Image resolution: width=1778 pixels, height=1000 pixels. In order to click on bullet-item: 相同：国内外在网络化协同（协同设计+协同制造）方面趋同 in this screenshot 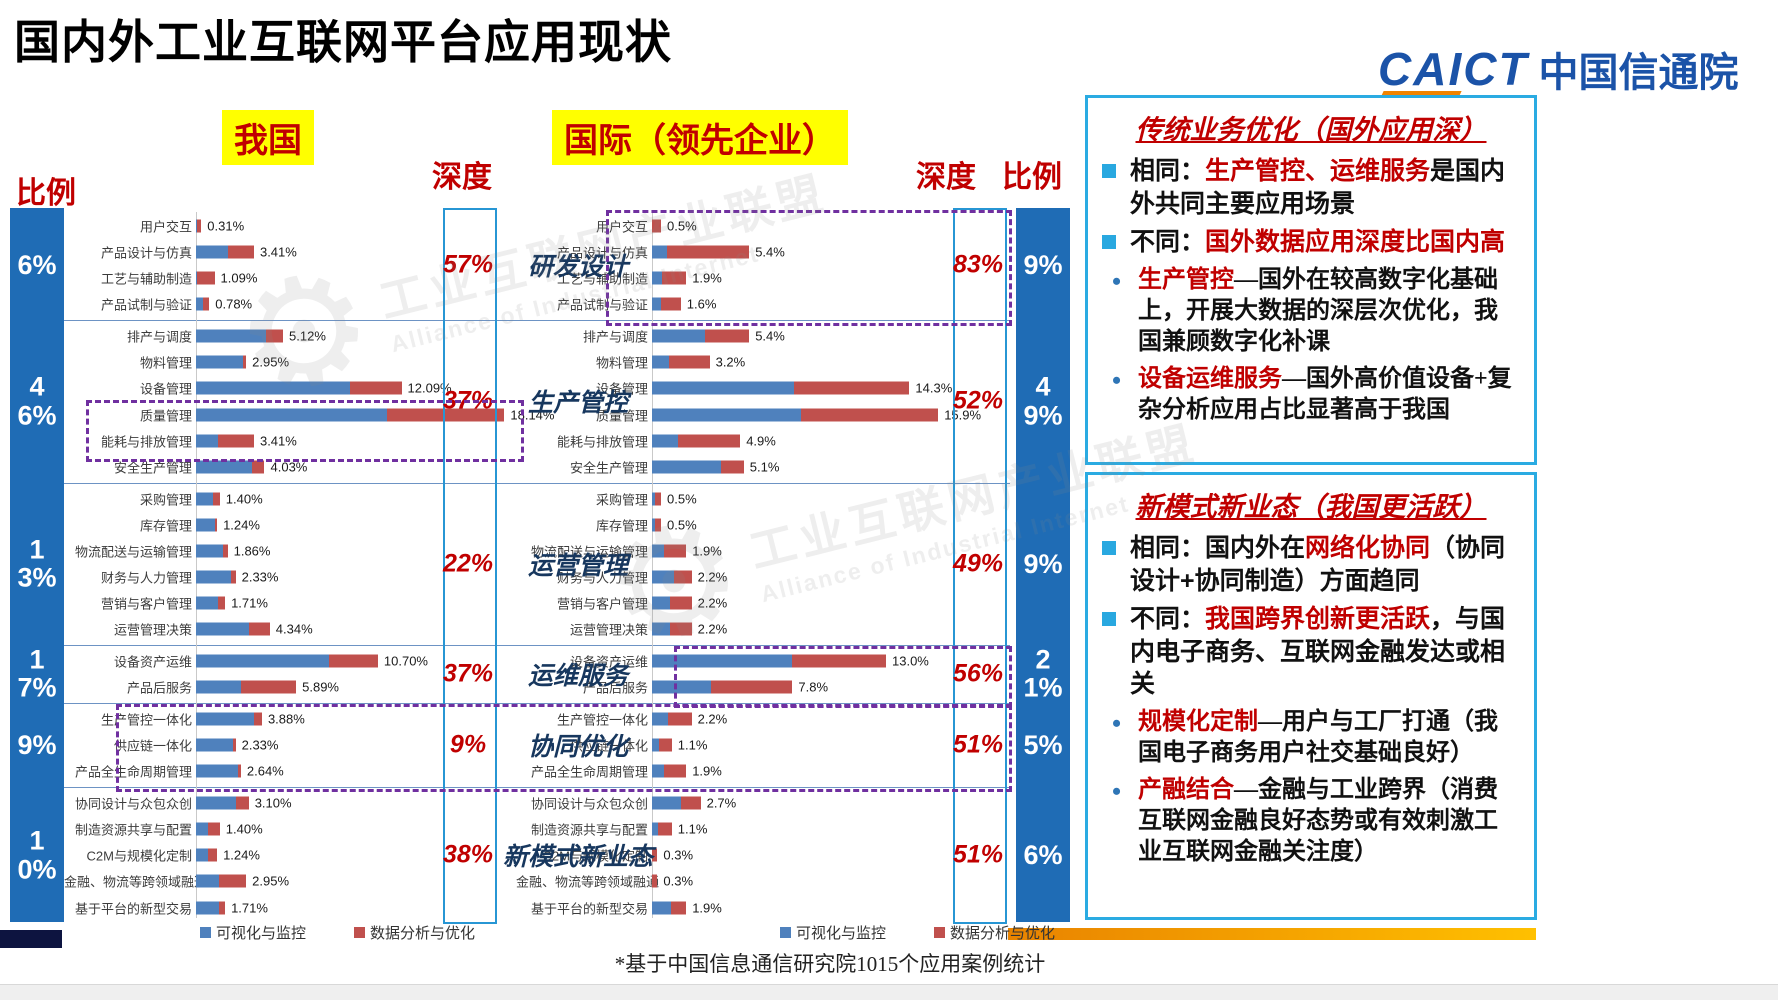, I will do `click(1311, 564)`.